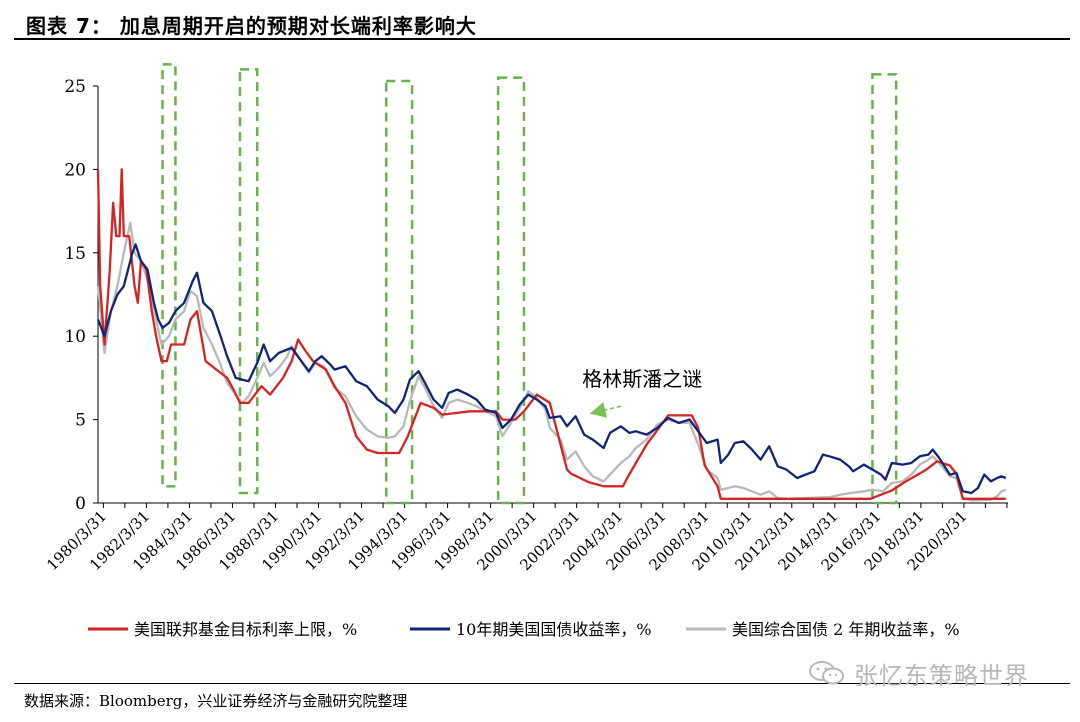 The image size is (1080, 722). What do you see at coordinates (941, 675) in the screenshot?
I see `watermark-text: 张忆东策略世界` at bounding box center [941, 675].